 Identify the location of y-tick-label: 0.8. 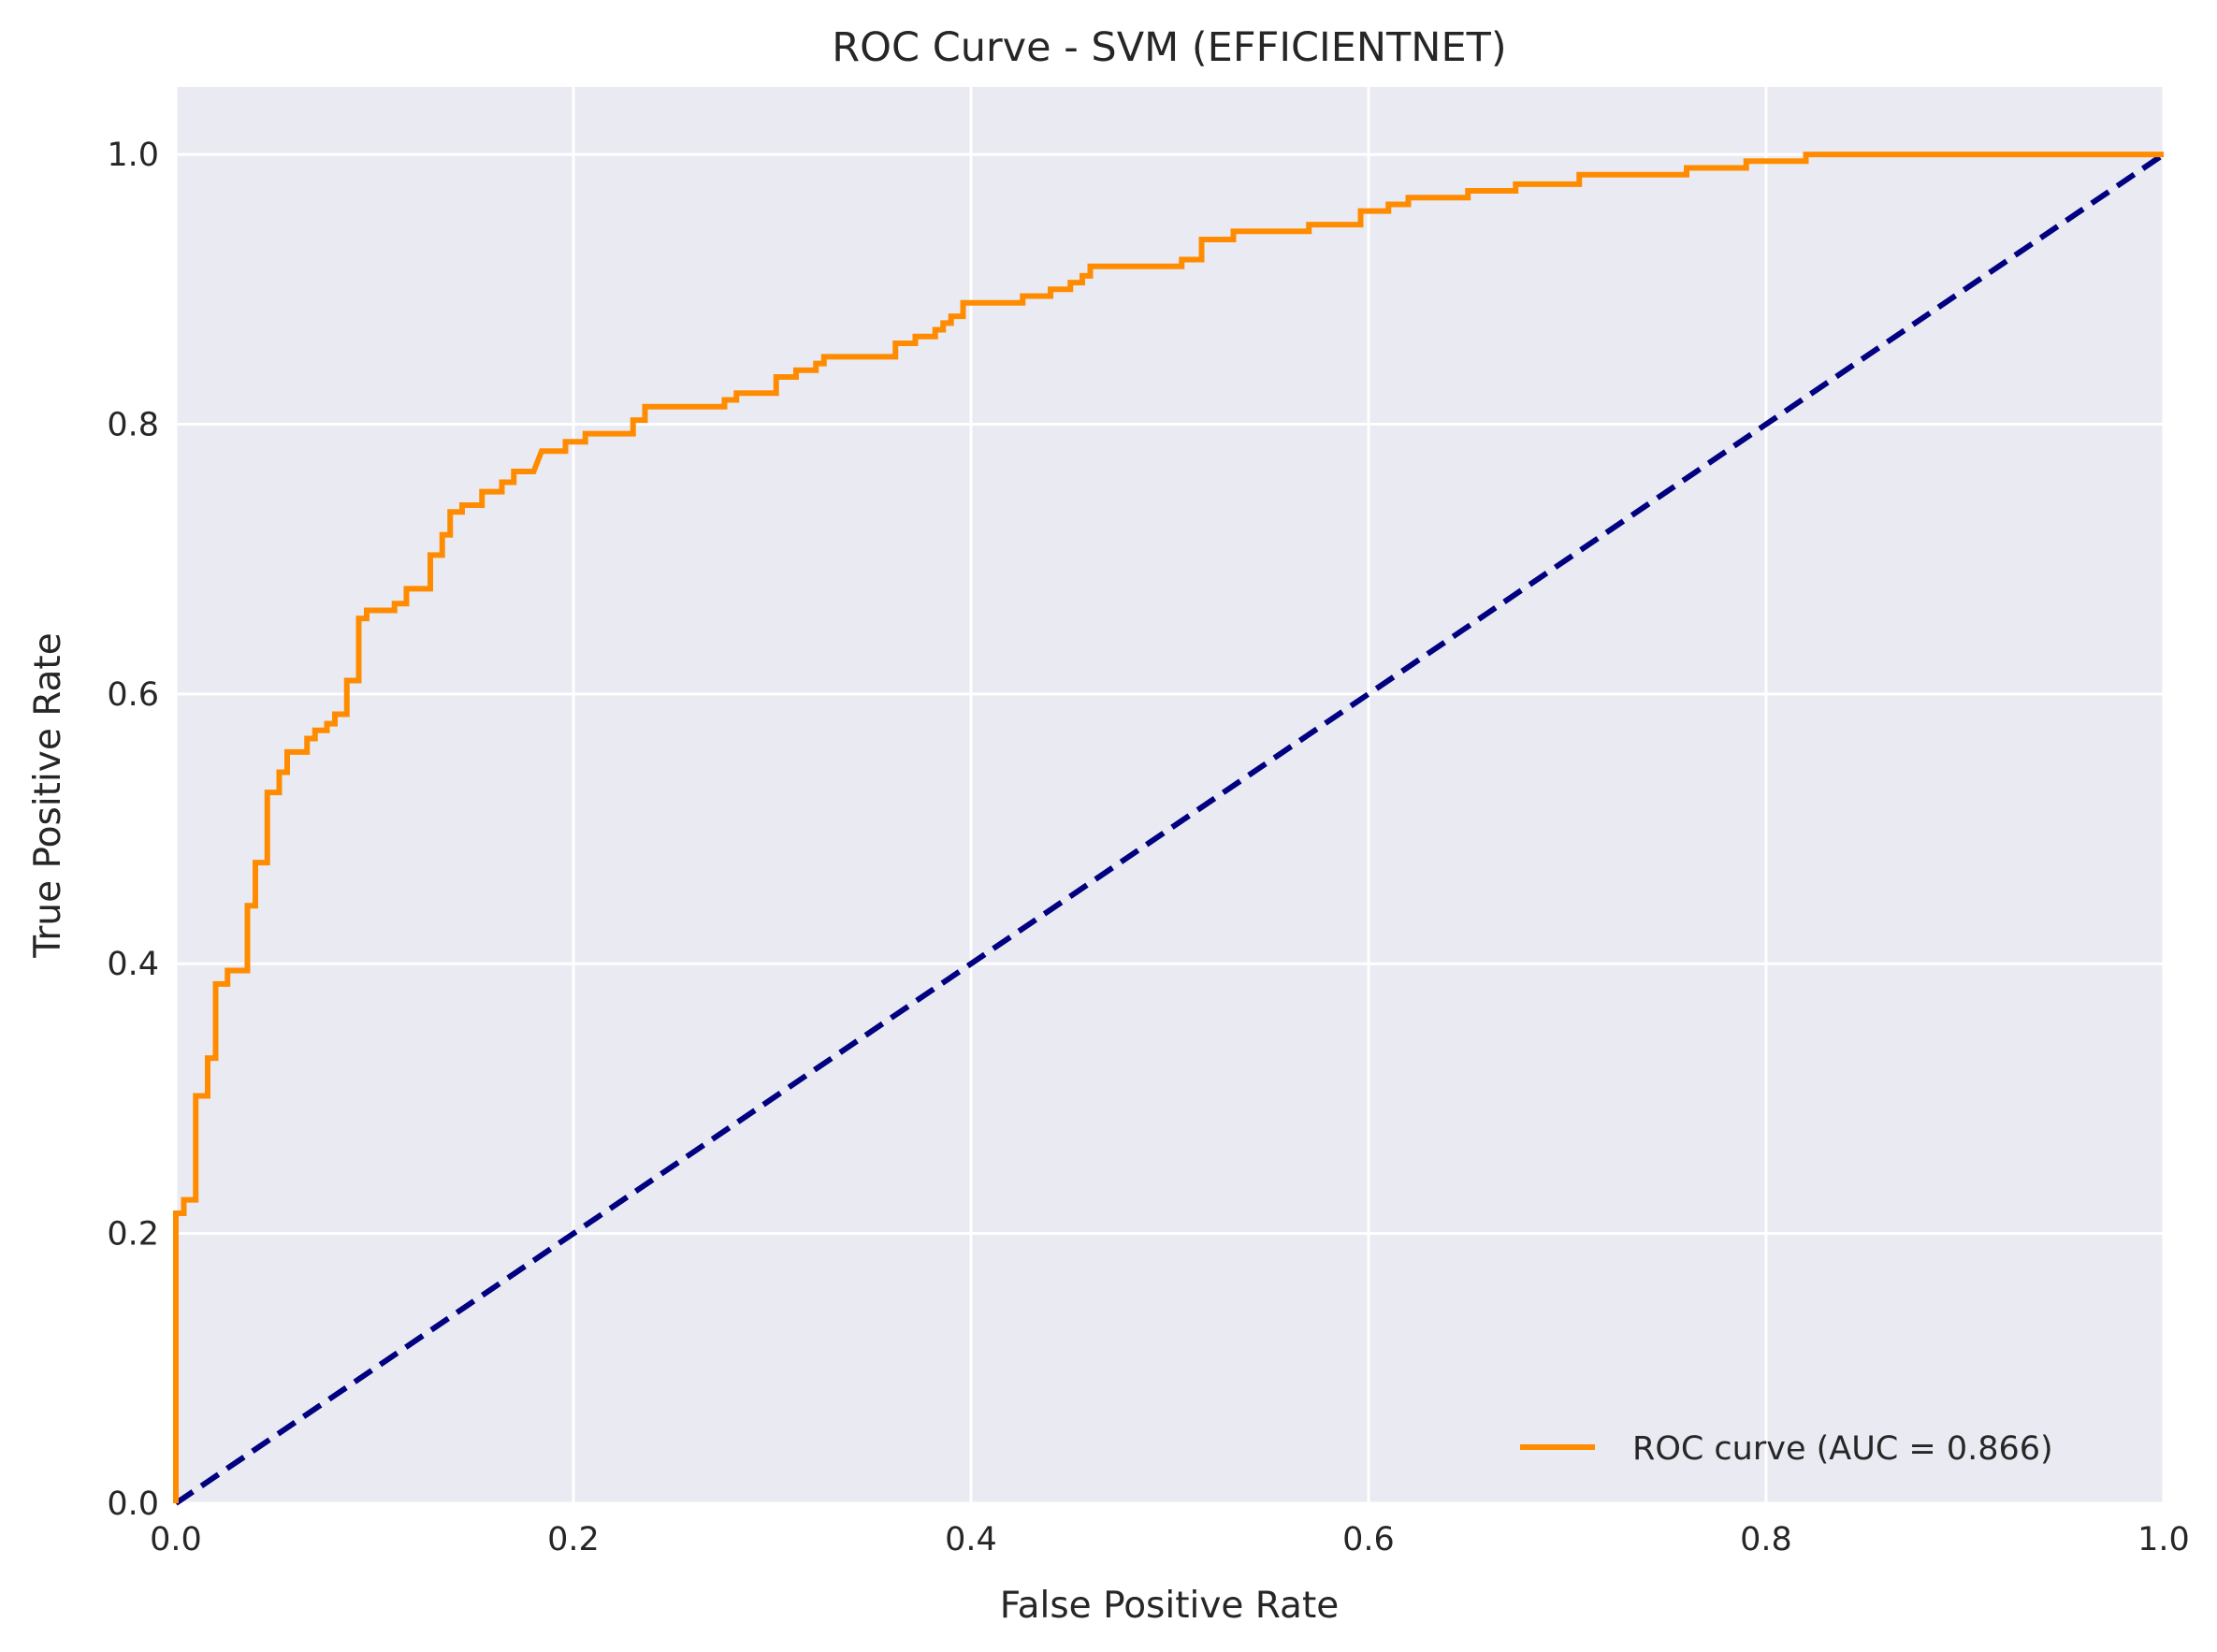
(133, 424).